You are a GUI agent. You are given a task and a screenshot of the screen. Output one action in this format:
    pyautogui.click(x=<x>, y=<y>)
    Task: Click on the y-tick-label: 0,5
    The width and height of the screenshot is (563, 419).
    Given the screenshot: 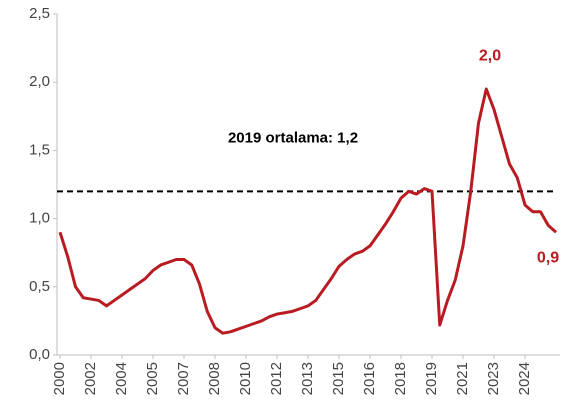 What is the action you would take?
    pyautogui.click(x=39, y=286)
    